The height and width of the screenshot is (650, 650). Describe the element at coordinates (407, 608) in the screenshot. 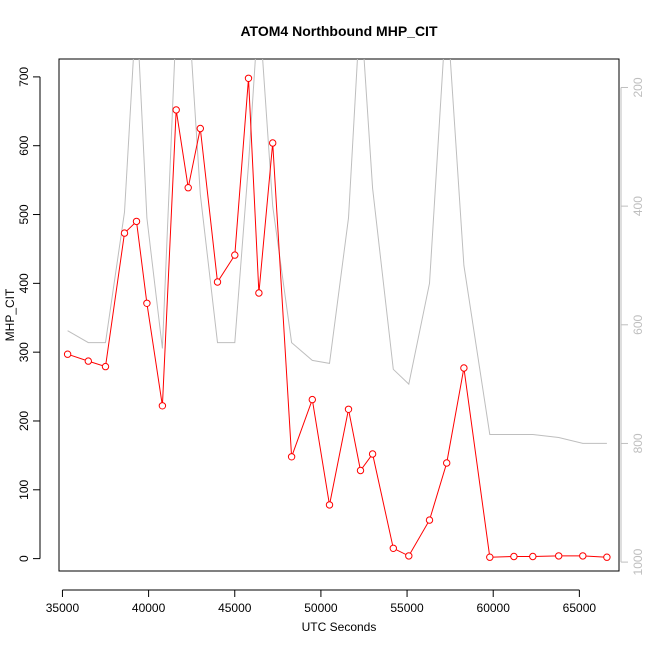

I see `x-tick-label: 55000` at that location.